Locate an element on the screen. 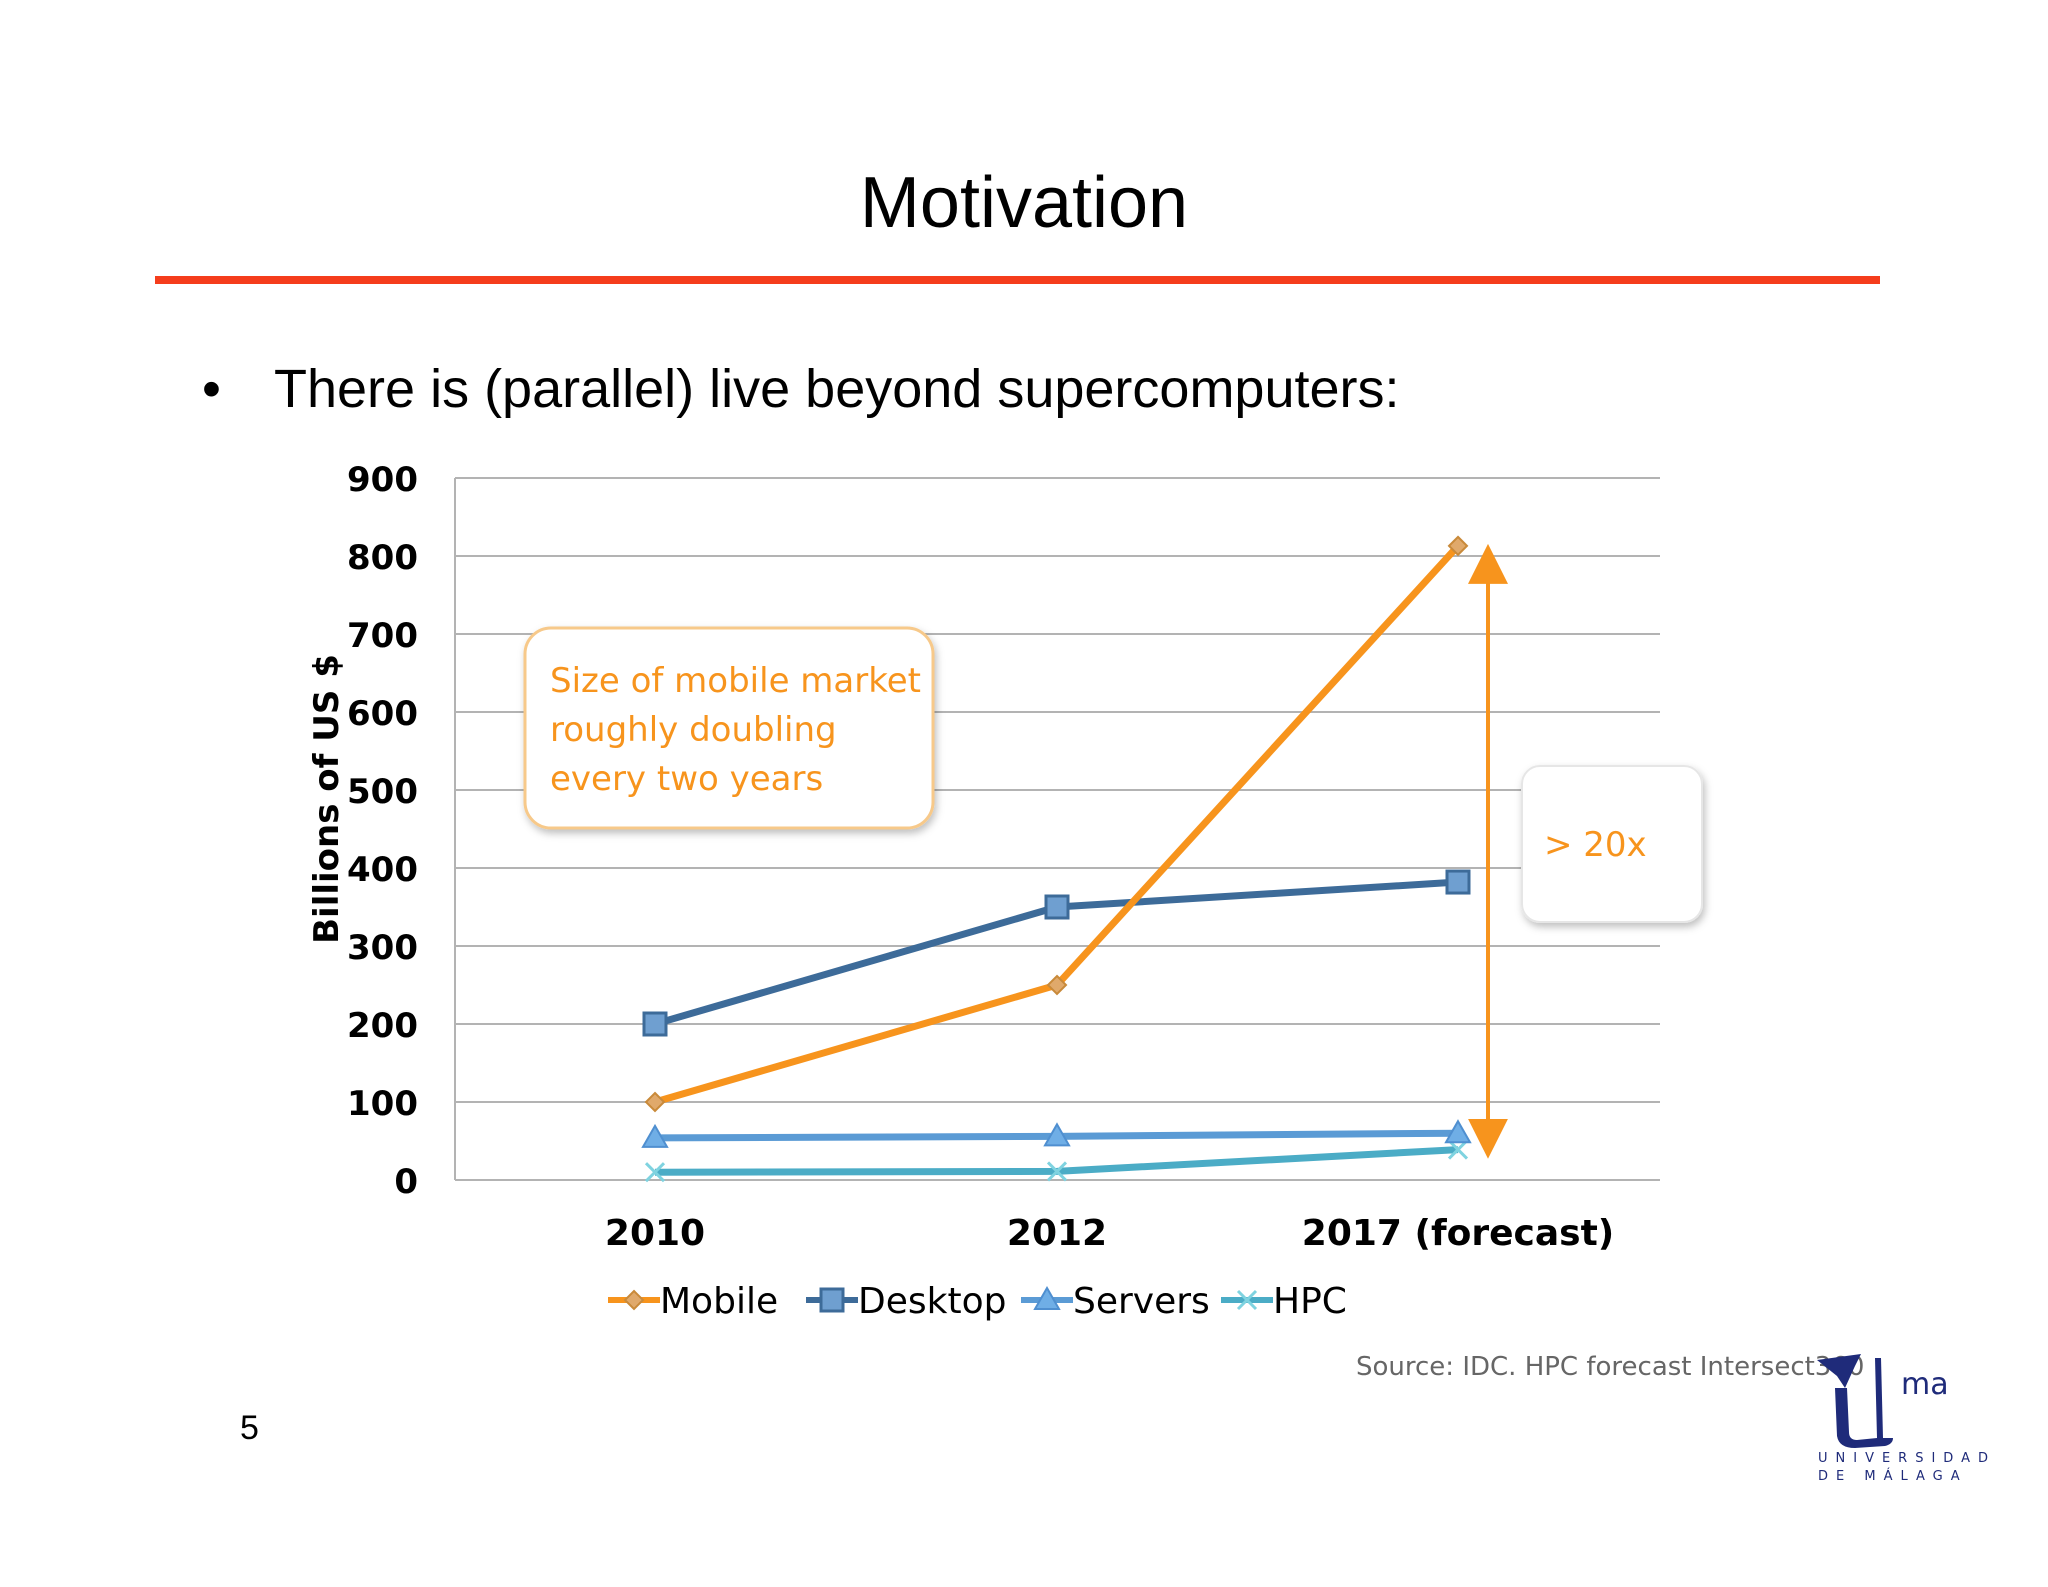 This screenshot has height=1587, width=2048. slide-title: Motivation is located at coordinates (1024, 203).